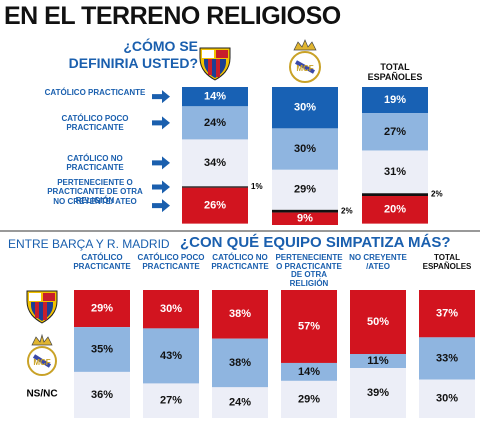 The height and width of the screenshot is (426, 480). What do you see at coordinates (41, 394) in the screenshot?
I see `legend-label: NS/NC` at bounding box center [41, 394].